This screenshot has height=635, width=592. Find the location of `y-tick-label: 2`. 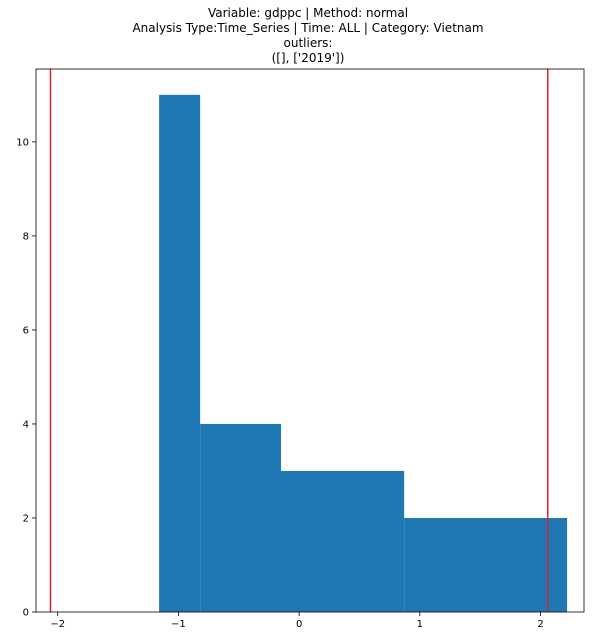

y-tick-label: 2 is located at coordinates (26, 518).